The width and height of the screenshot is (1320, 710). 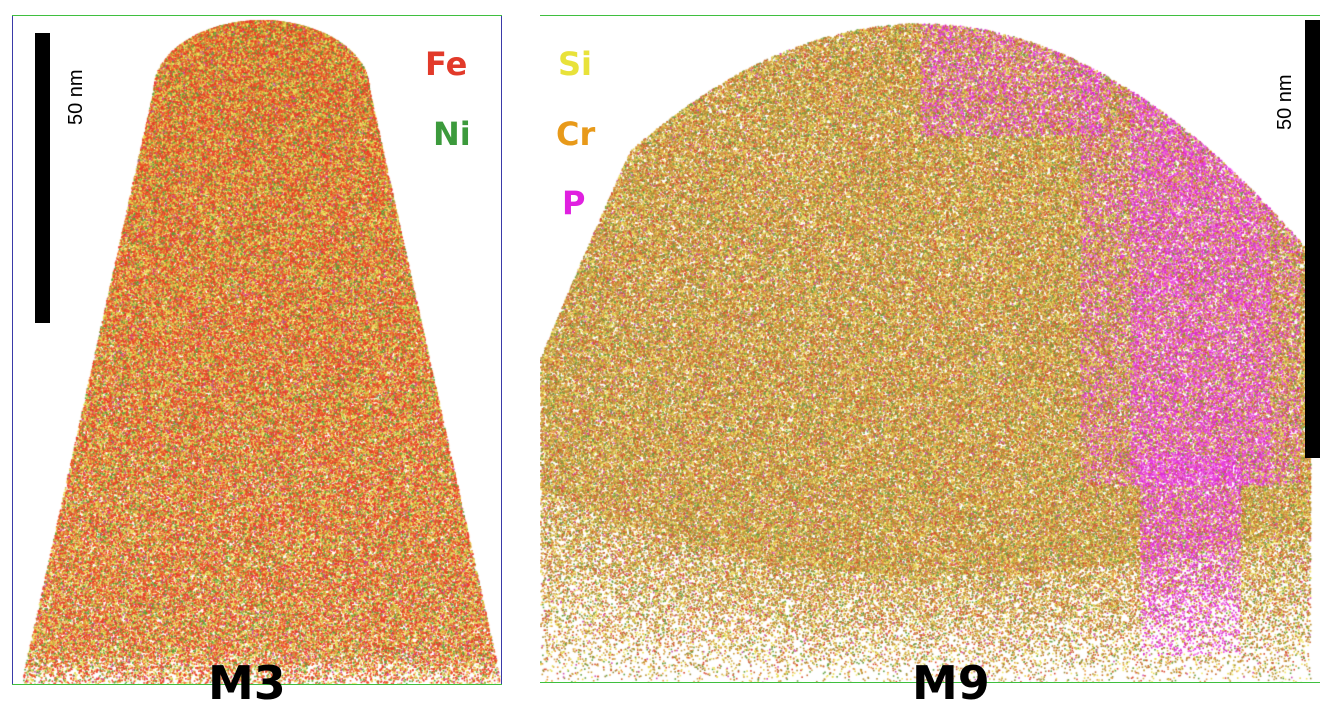 I want to click on legend-ni-label: Ni, so click(x=452, y=134).